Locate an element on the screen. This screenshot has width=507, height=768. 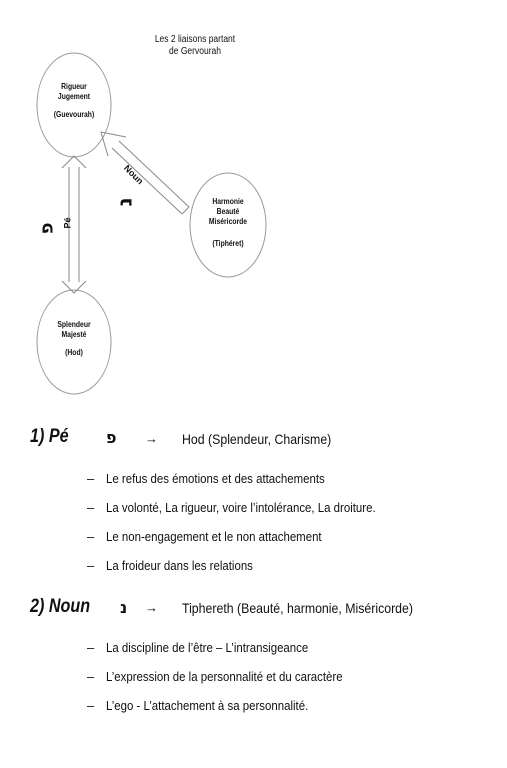
guevourah-label: Rigueur Jugement (Guevourah) is located at coordinates (74, 100).